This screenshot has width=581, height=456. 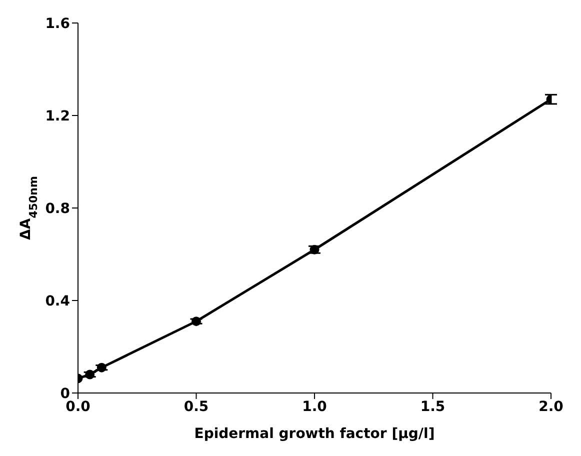 I want to click on y-tick-label: 0.4, so click(x=57, y=301).